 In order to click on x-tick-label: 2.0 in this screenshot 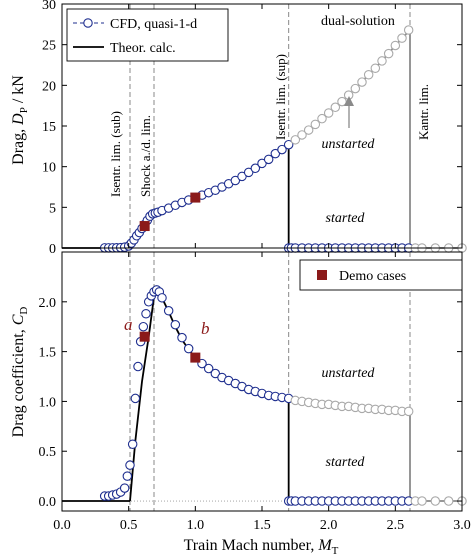, I will do `click(329, 525)`.